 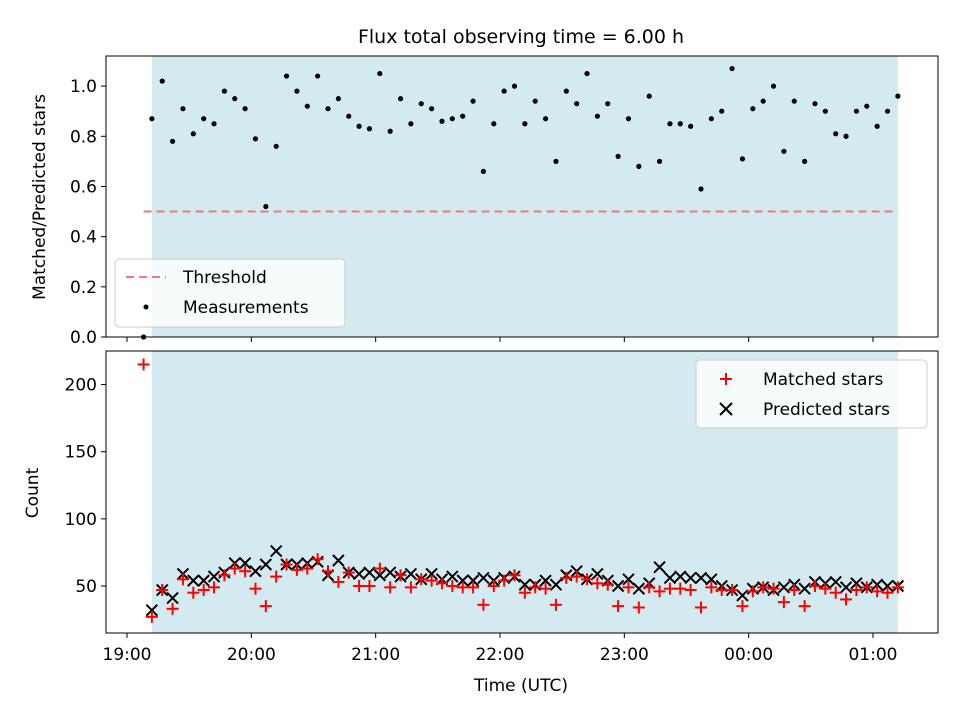 What do you see at coordinates (83, 87) in the screenshot?
I see `y-tick-label: 1.0` at bounding box center [83, 87].